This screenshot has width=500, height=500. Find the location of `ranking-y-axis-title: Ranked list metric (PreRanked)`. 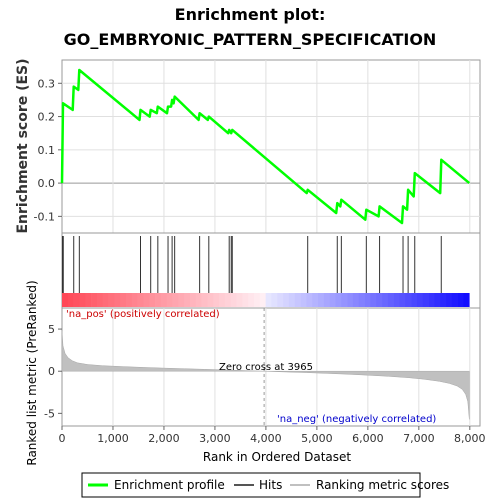

ranking-y-axis-title: Ranked list metric (PreRanked) is located at coordinates (32, 372).